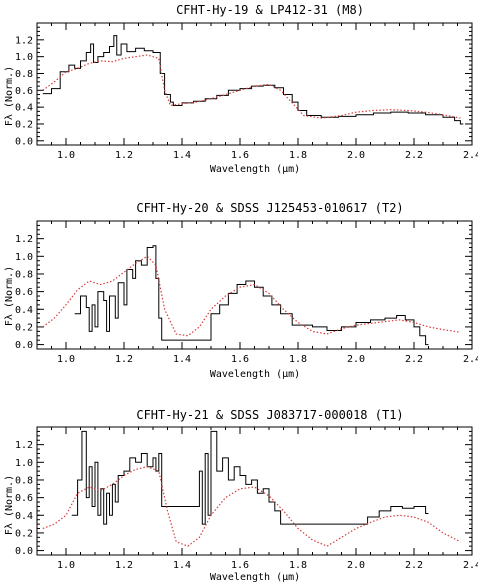 The image size is (478, 584). What do you see at coordinates (9, 296) in the screenshot?
I see `panel-2-ylabel: Fλ (Norm.)` at bounding box center [9, 296].